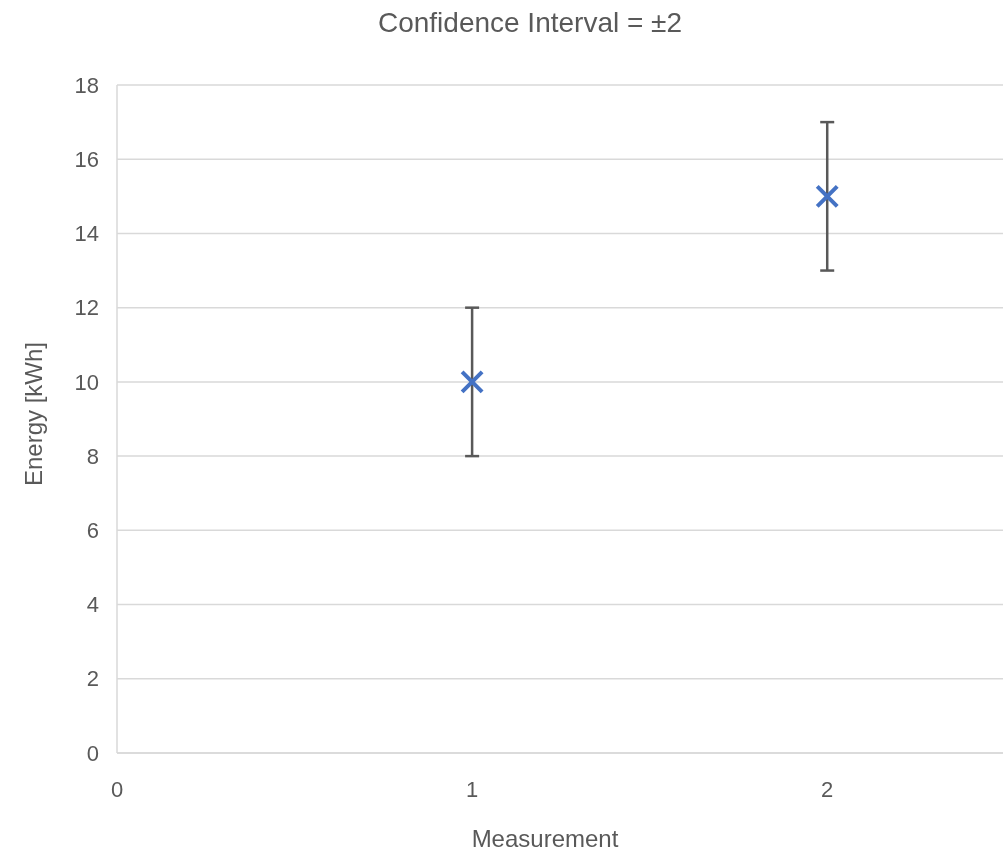  I want to click on y-tick-label: 10, so click(86, 382).